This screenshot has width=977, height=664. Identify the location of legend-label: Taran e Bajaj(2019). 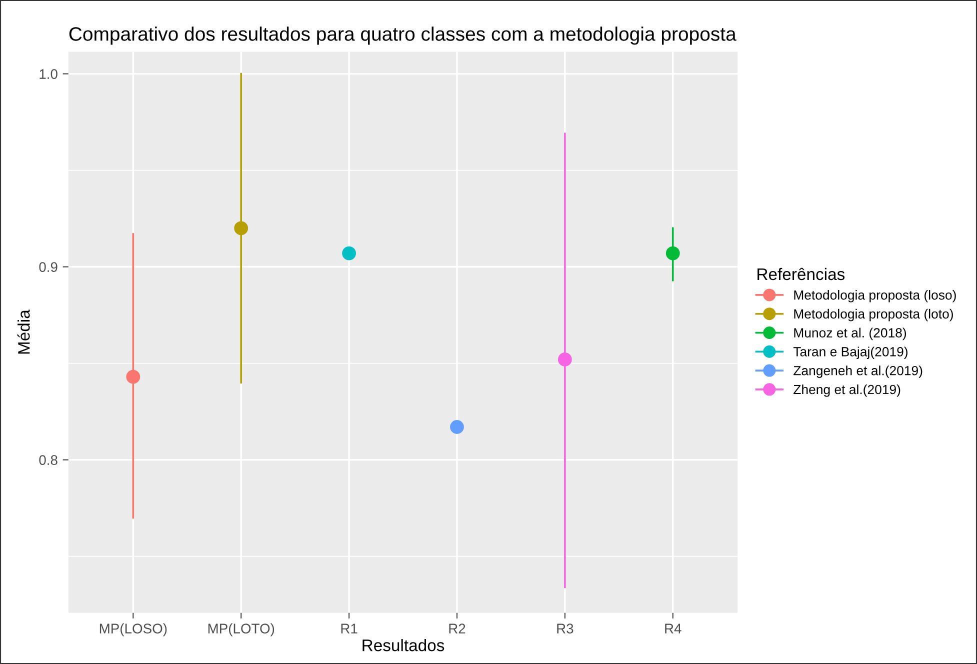
(850, 352).